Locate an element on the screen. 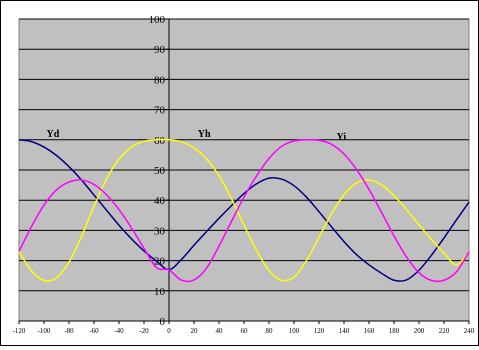 The width and height of the screenshot is (479, 350). annotation-yd: Yd is located at coordinates (53, 134).